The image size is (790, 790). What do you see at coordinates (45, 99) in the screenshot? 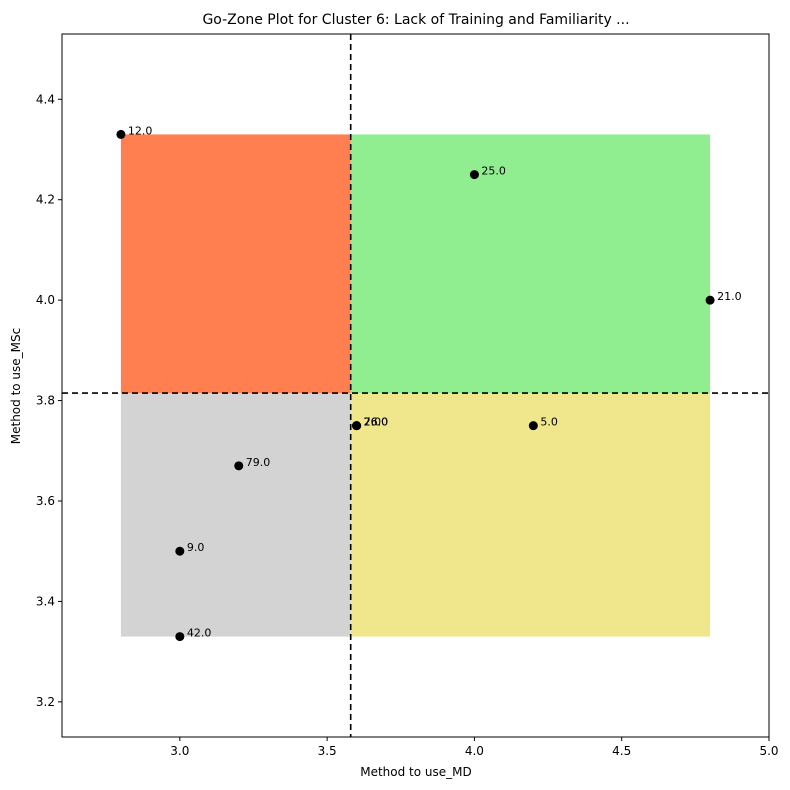
I see `y-tick-label: 4.4` at bounding box center [45, 99].